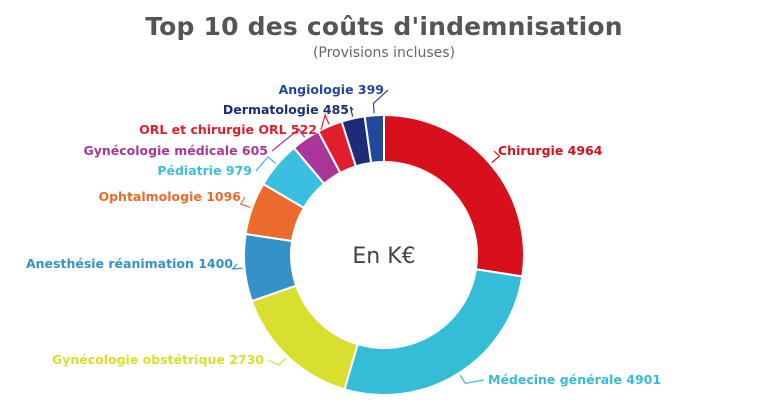 The height and width of the screenshot is (412, 768). I want to click on slice-label: Gynécologie médicale 605, so click(175, 150).